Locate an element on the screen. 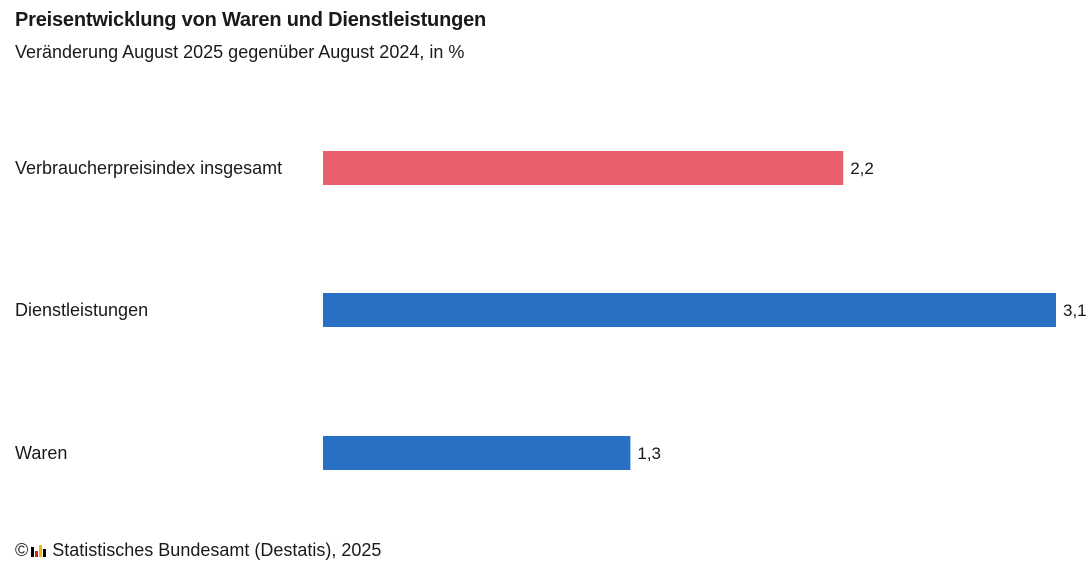  copyright-symbol: © is located at coordinates (22, 550).